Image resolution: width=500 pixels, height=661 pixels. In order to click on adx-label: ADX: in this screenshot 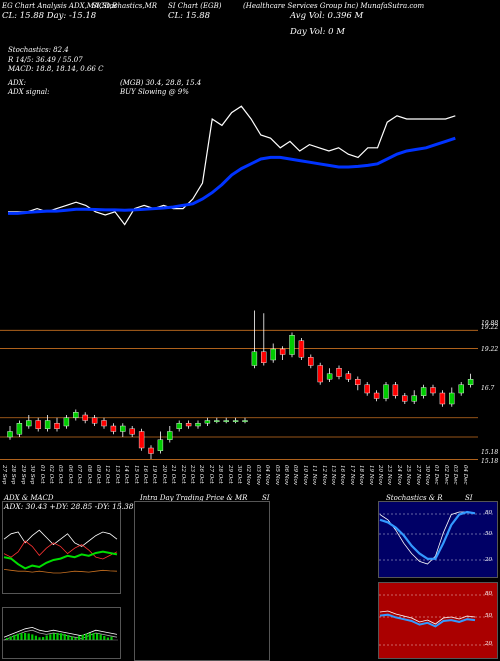, I will do `click(17, 83)`.